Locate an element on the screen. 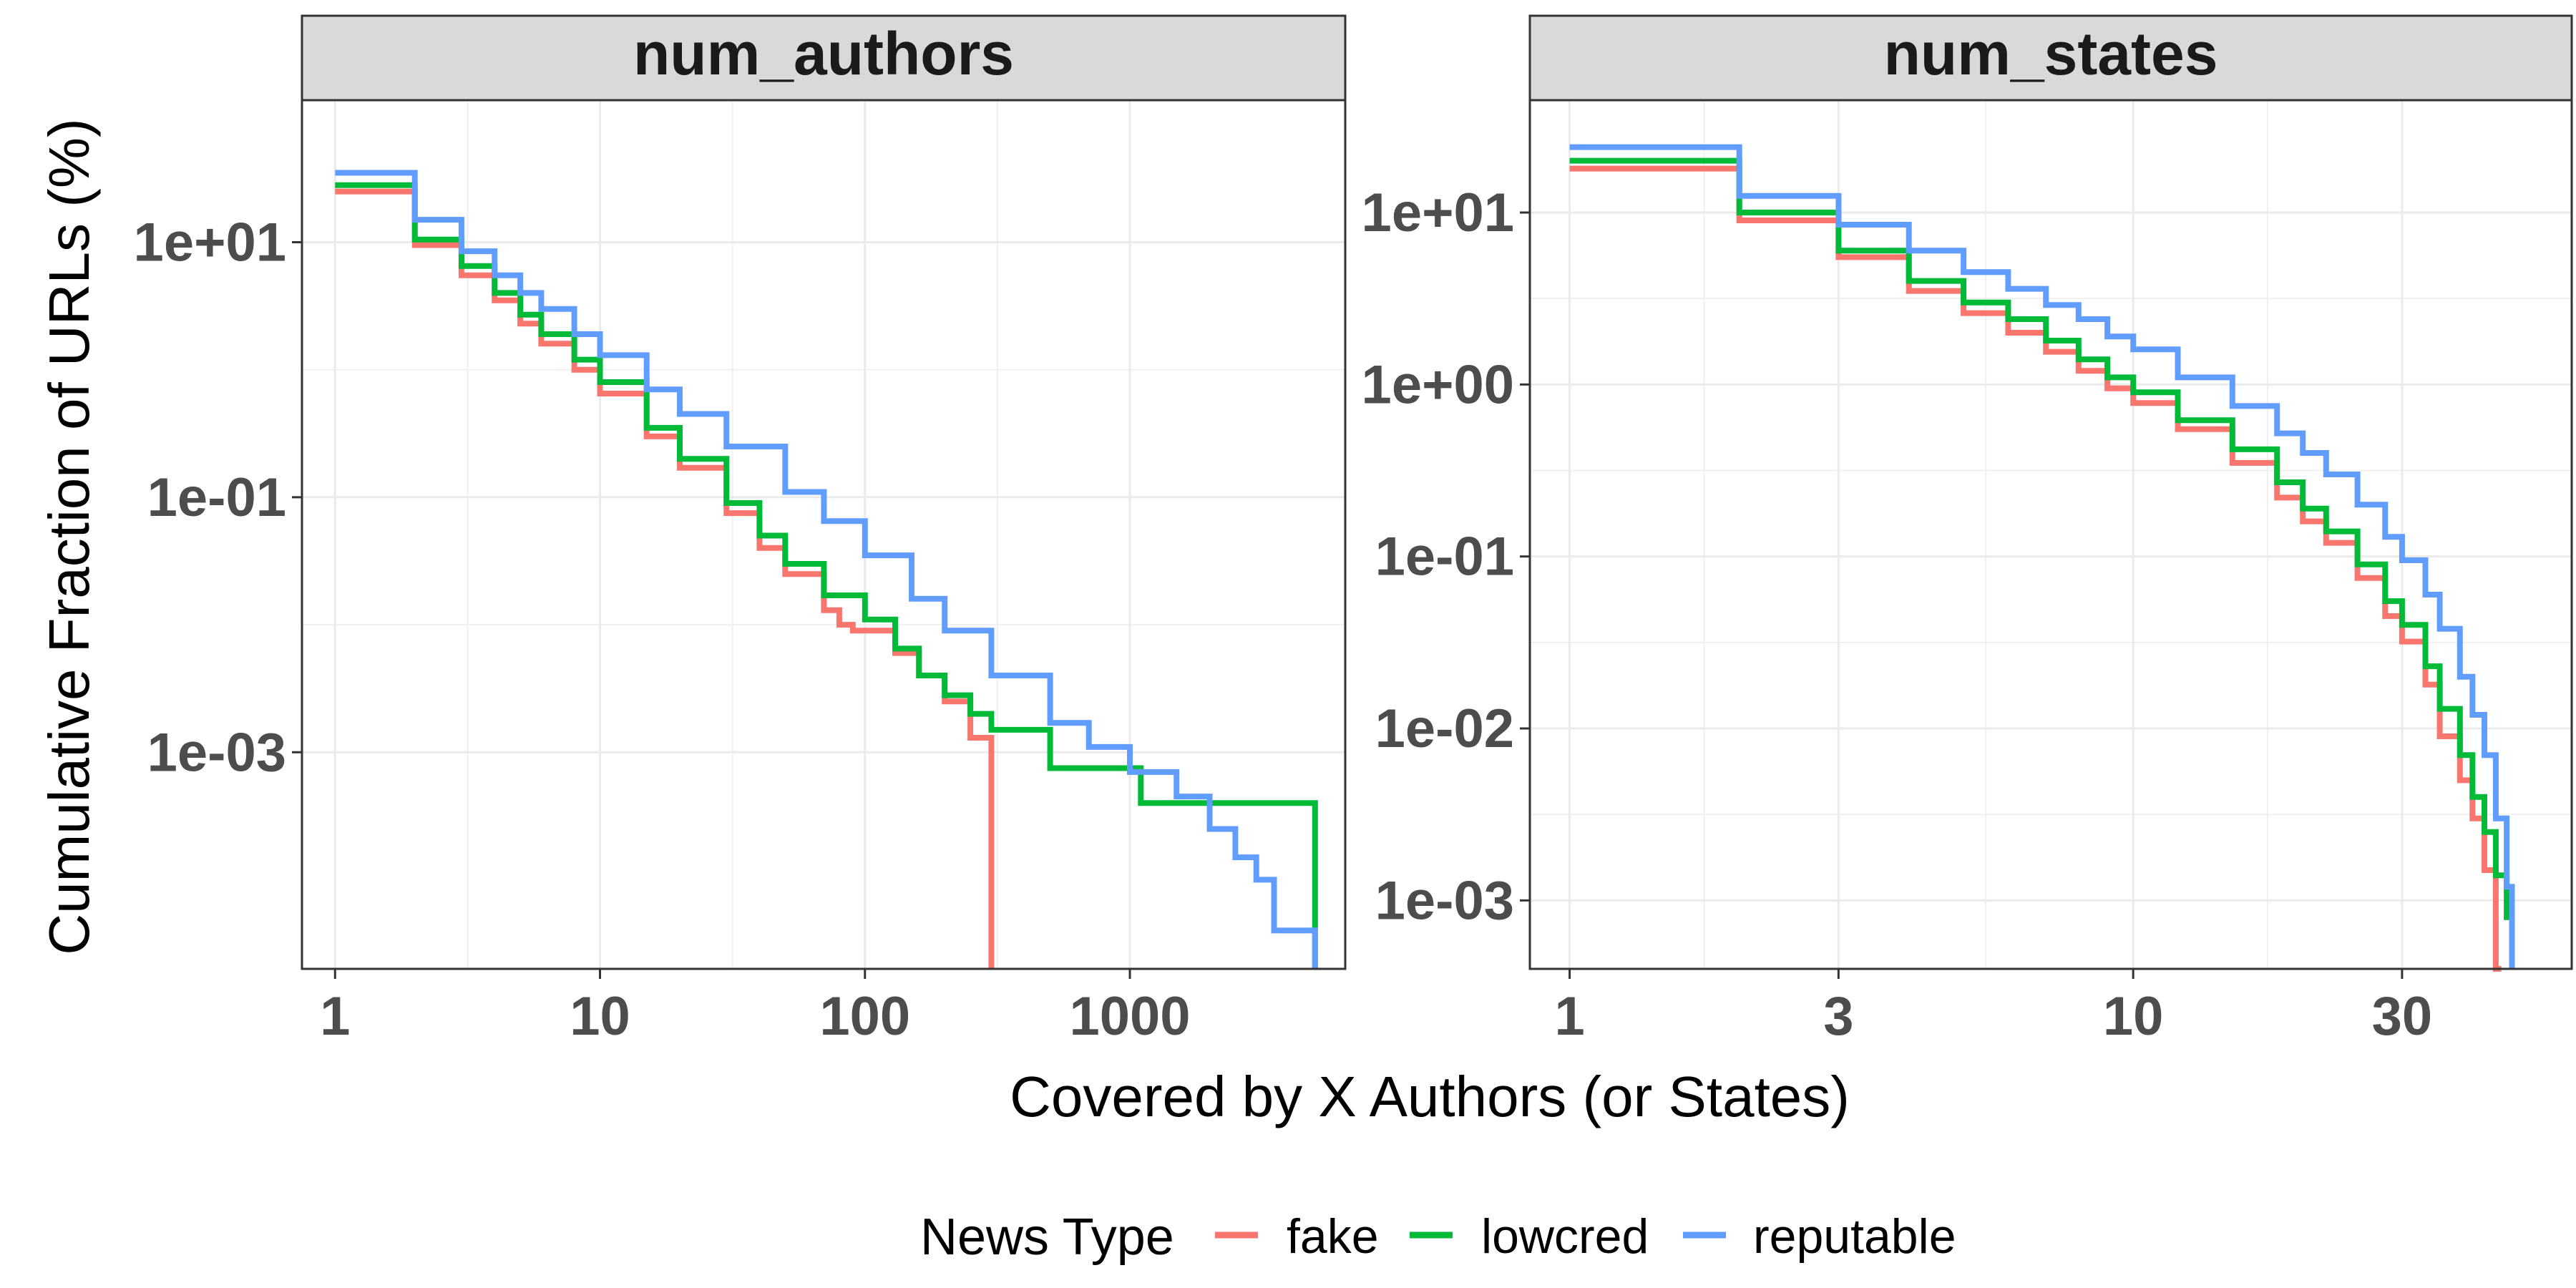 This screenshot has height=1288, width=2576. y-tick-label: 1e-02 is located at coordinates (1444, 728).